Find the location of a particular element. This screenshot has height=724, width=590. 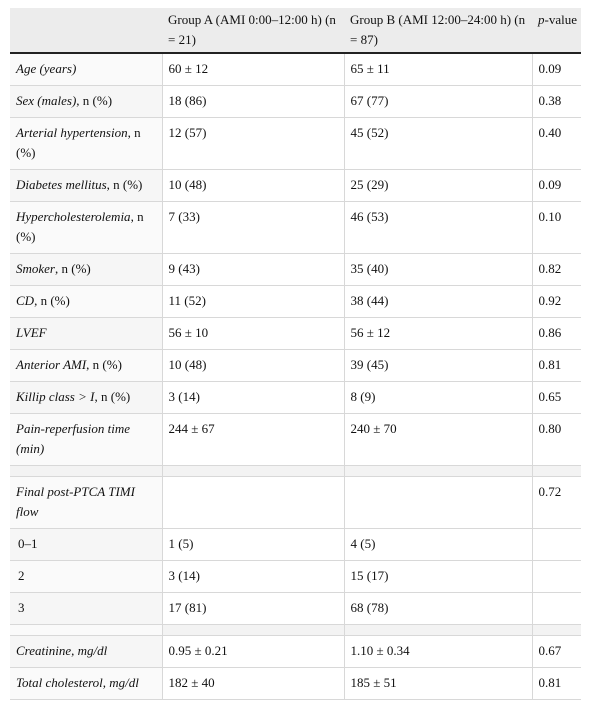

row-label: Diabetes mellitus, n (%) is located at coordinates (86, 185).